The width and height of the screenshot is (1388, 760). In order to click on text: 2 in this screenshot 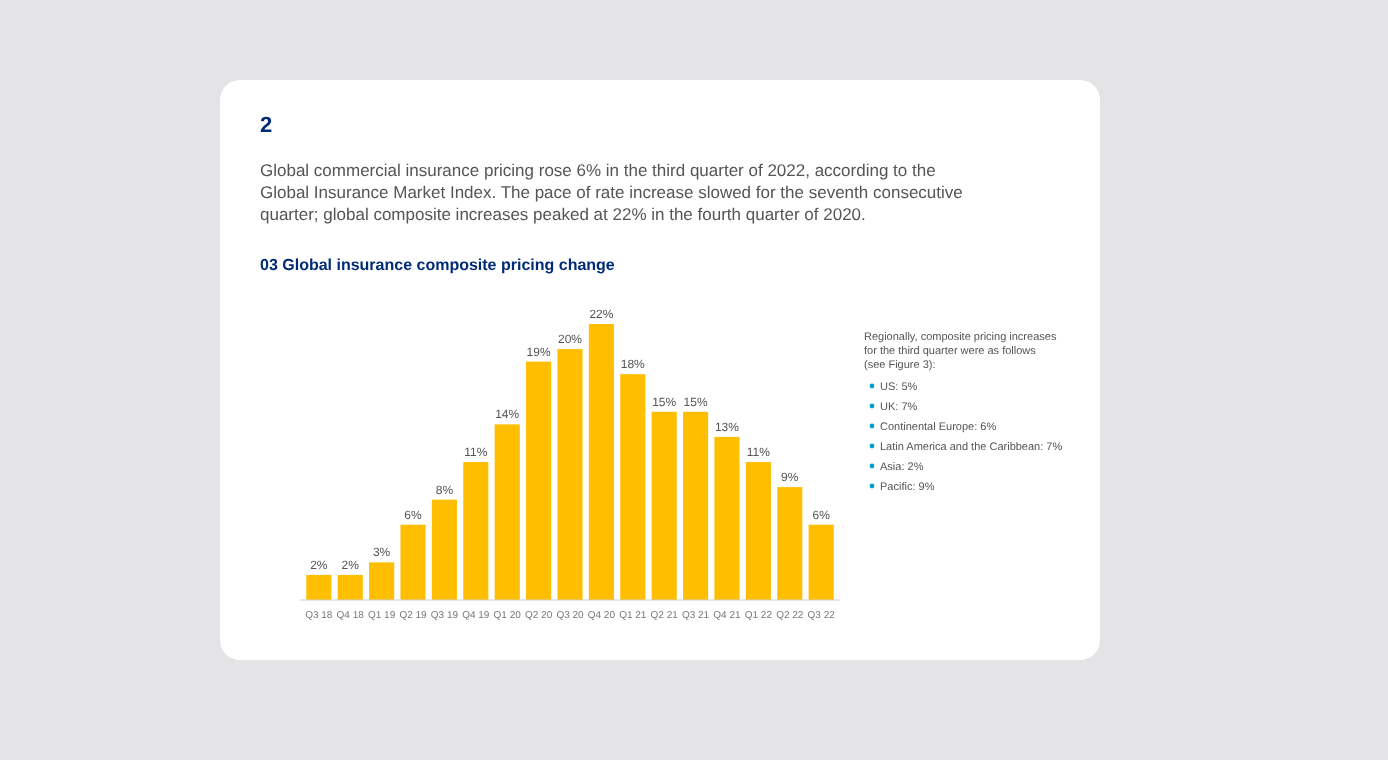, I will do `click(266, 126)`.